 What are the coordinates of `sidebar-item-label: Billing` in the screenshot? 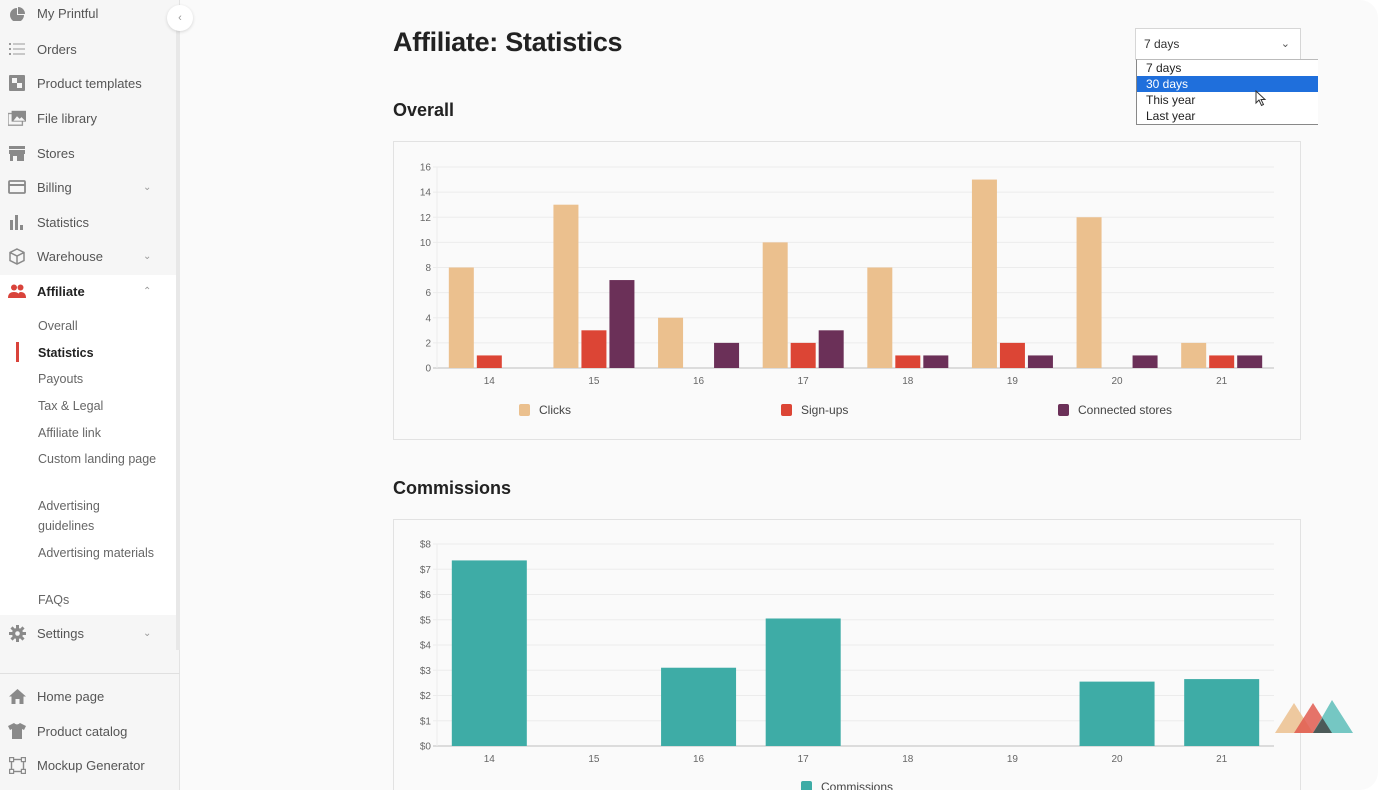 It's located at (54, 187).